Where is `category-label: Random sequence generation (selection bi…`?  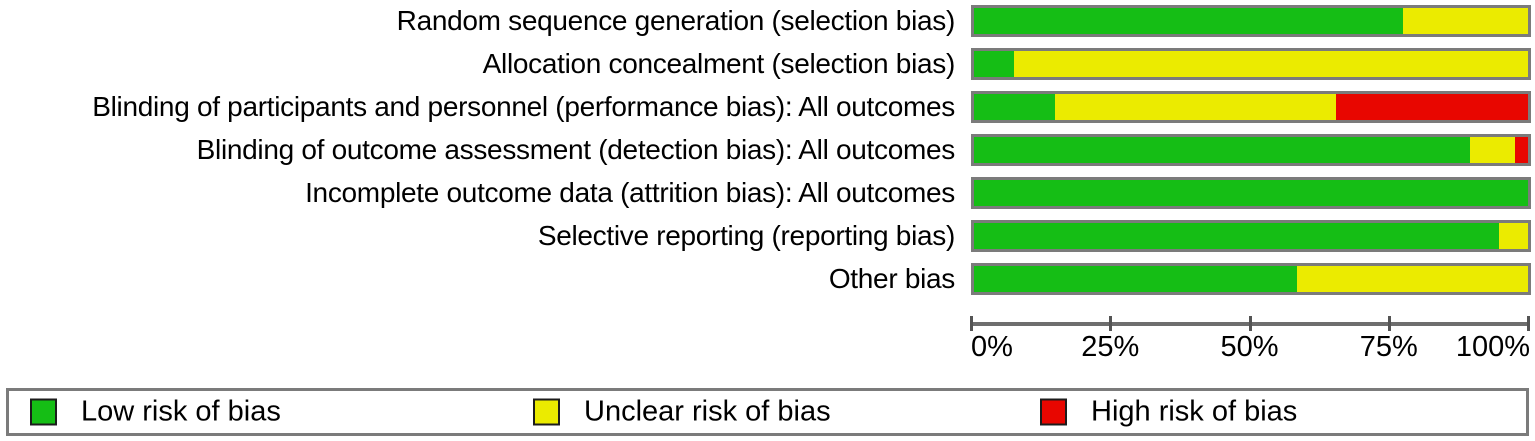 category-label: Random sequence generation (selection bi… is located at coordinates (676, 20).